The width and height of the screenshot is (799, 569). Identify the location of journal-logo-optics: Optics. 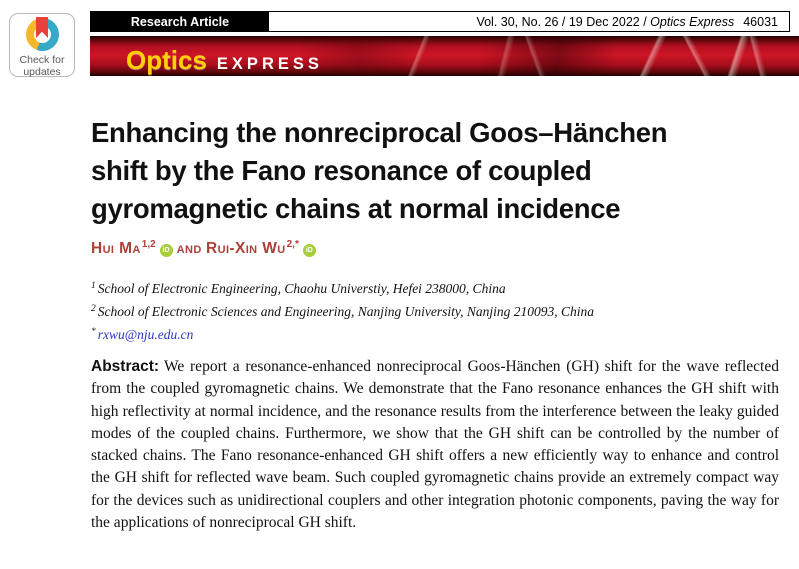
(166, 60).